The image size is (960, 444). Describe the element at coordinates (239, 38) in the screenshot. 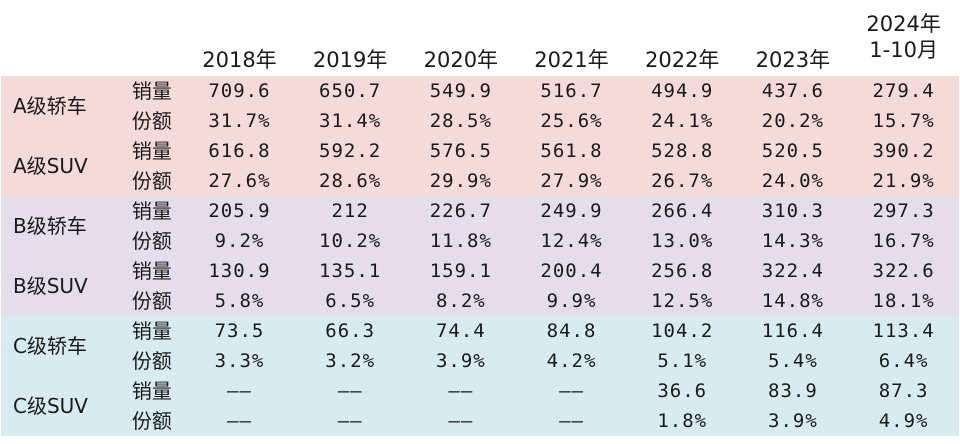

I see `year-header: 2018年` at that location.